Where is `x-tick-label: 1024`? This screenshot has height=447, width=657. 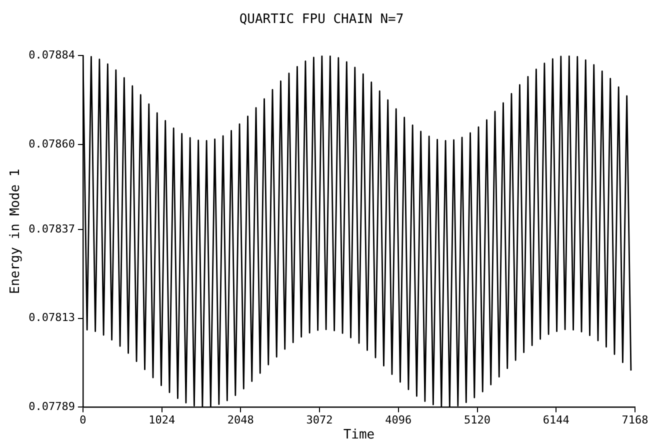 x-tick-label: 1024 is located at coordinates (162, 420).